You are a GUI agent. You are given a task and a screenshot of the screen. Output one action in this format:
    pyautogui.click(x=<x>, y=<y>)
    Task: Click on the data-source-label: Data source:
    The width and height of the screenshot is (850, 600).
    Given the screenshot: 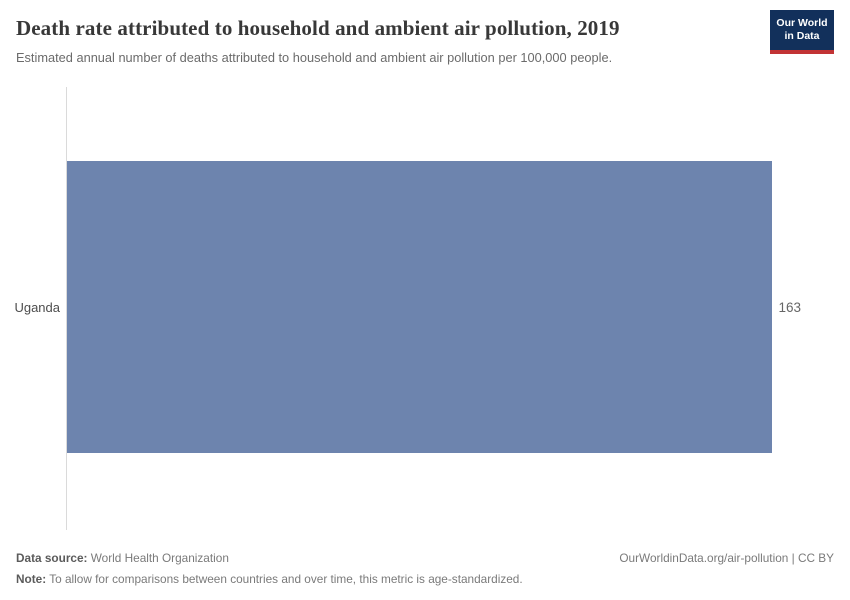 What is the action you would take?
    pyautogui.click(x=52, y=558)
    